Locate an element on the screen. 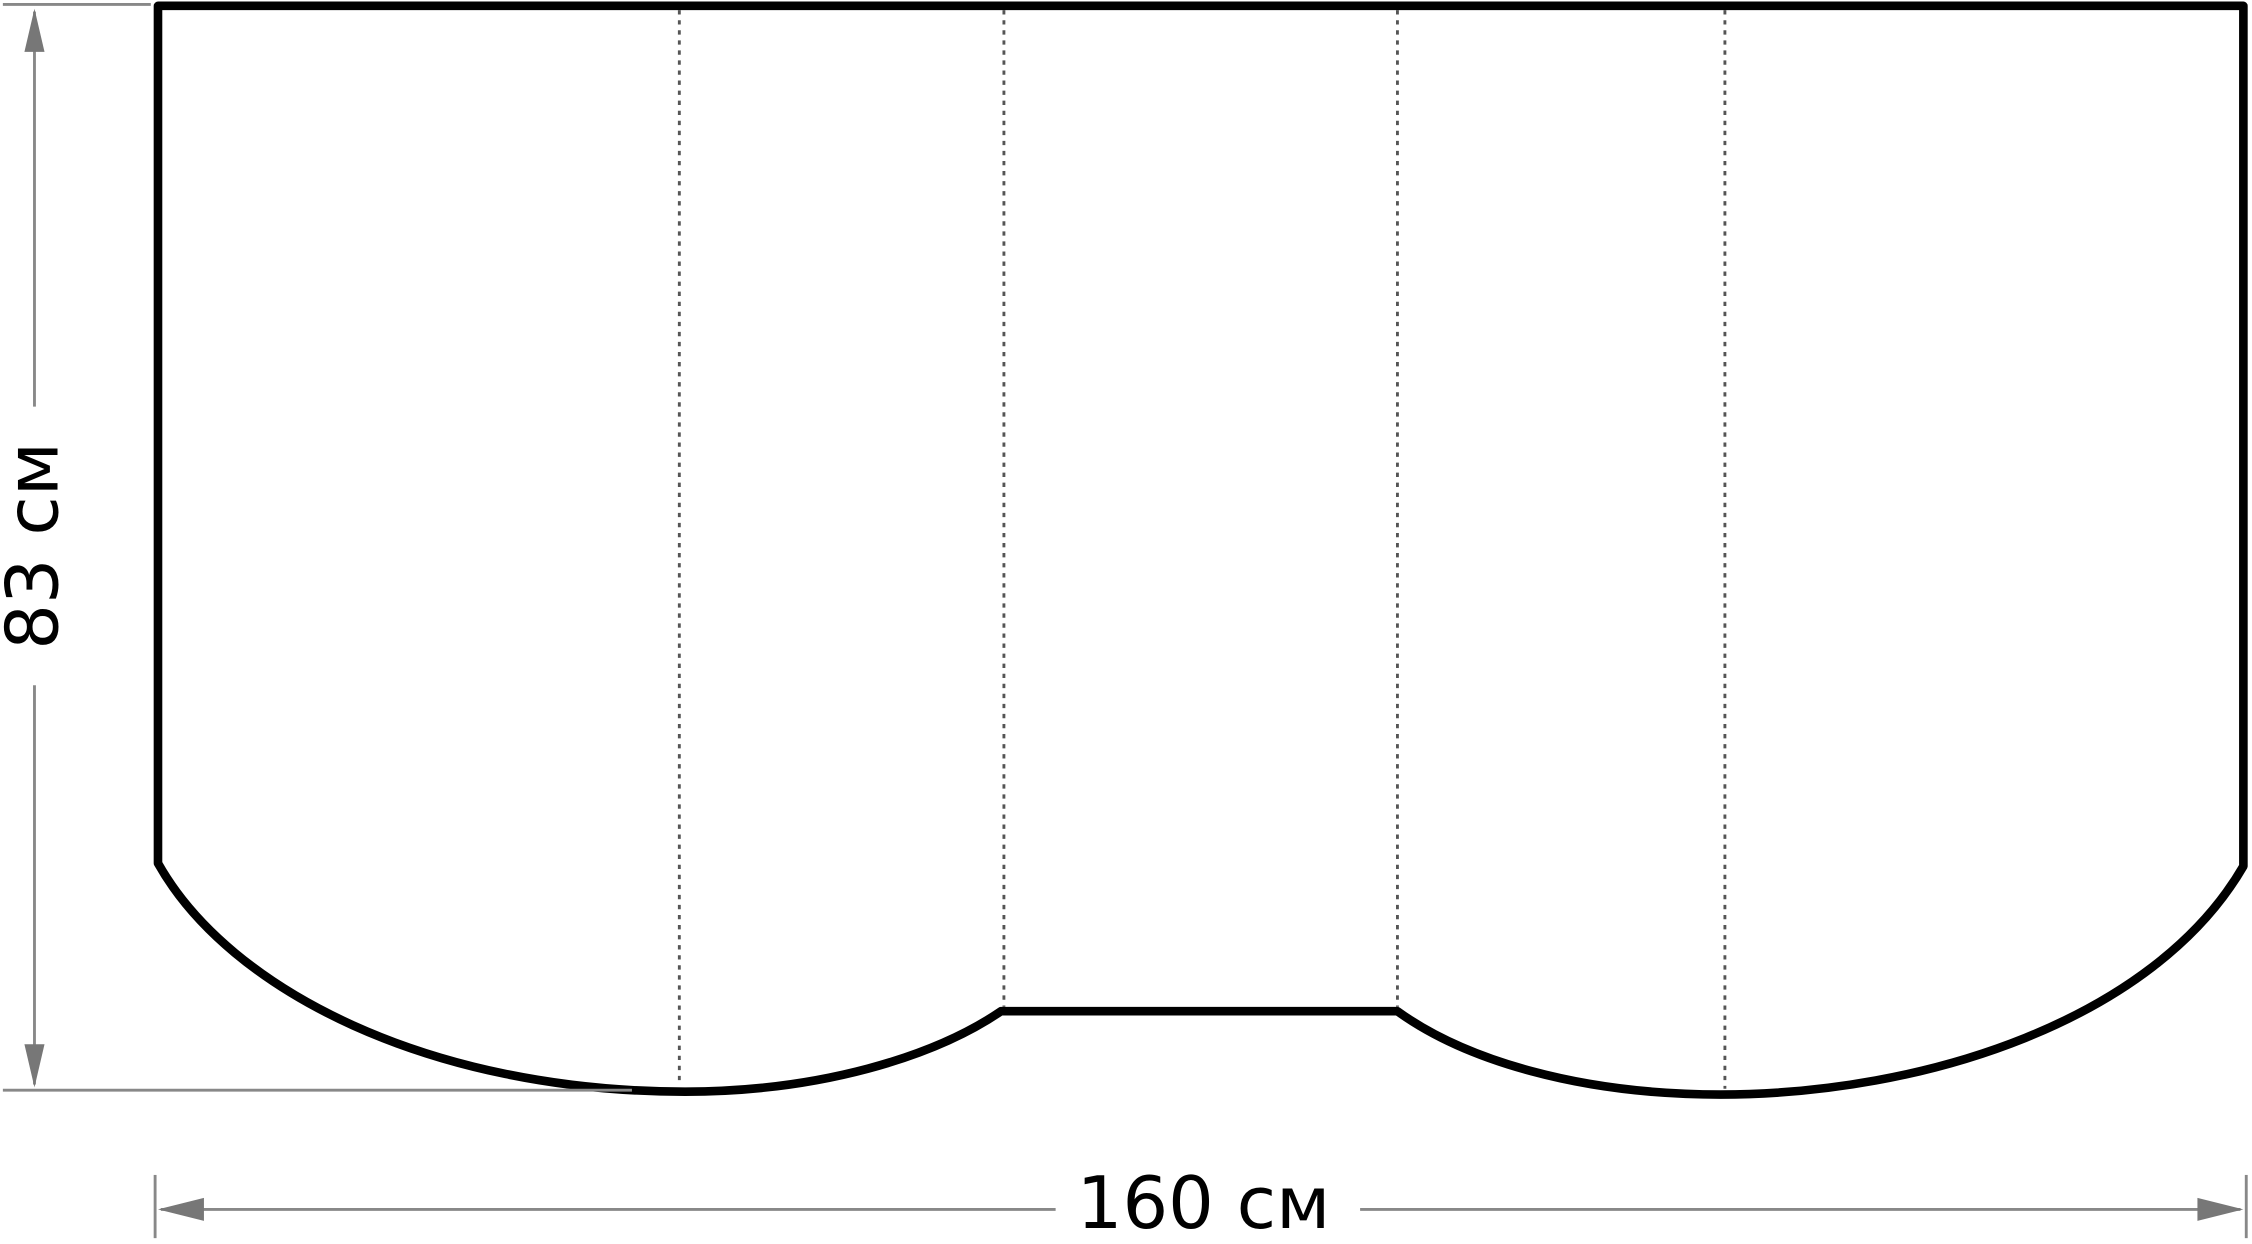 The image size is (2252, 1244). height-label: 83 см is located at coordinates (37, 546).